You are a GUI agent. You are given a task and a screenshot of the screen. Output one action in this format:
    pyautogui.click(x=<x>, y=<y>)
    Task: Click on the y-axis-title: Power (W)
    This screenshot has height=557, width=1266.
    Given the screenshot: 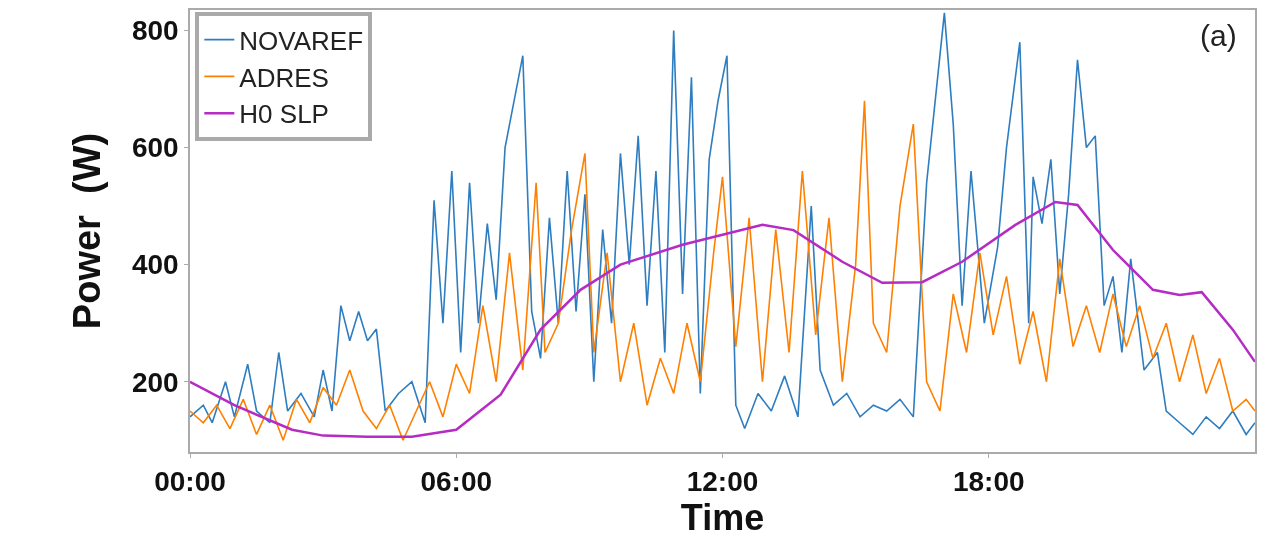 What is the action you would take?
    pyautogui.click(x=86, y=231)
    